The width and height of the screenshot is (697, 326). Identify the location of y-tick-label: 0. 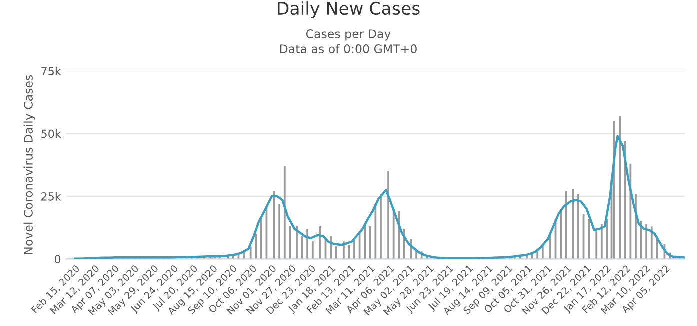
(58, 259).